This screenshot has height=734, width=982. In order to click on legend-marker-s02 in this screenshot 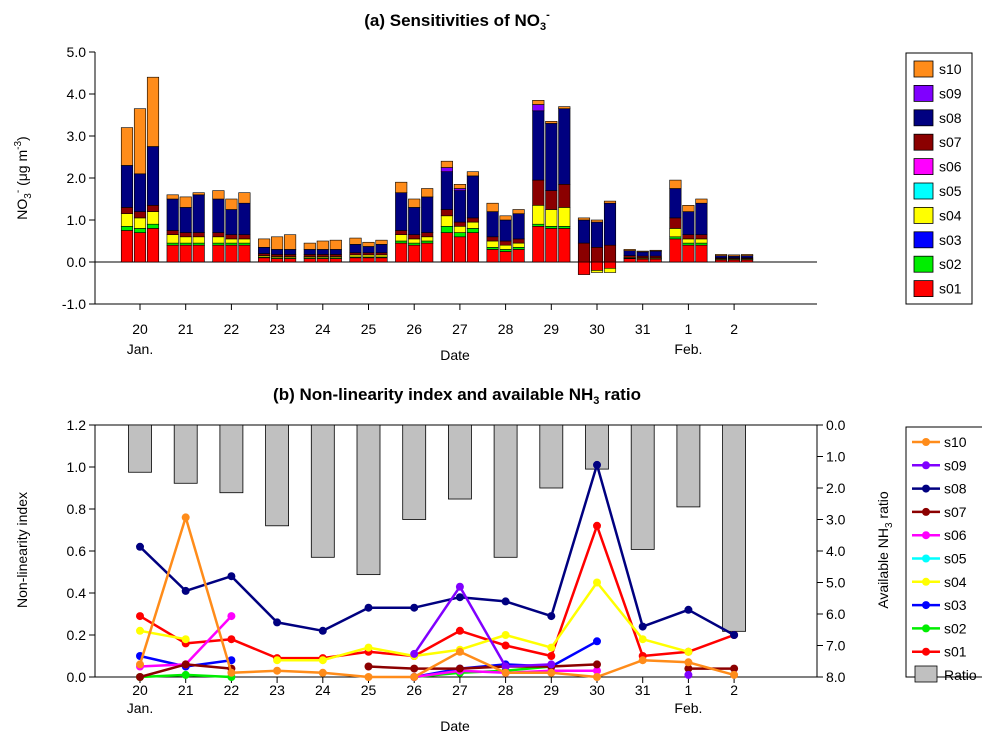, I will do `click(926, 628)`.